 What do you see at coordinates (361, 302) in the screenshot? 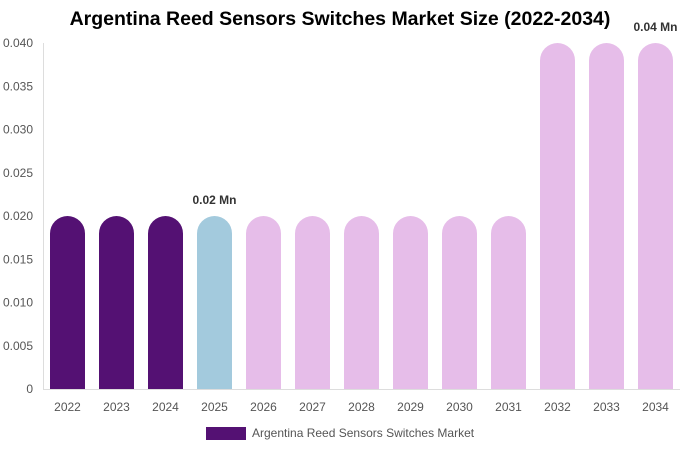
I see `bar-2028` at bounding box center [361, 302].